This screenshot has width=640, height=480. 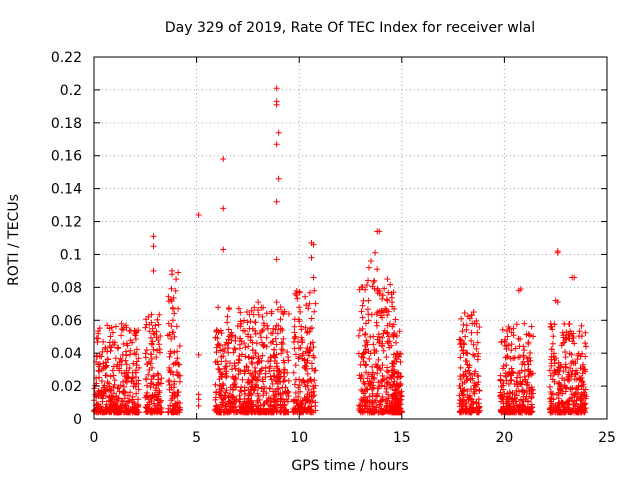 I want to click on y-tick-label: 0.06, so click(x=66, y=321).